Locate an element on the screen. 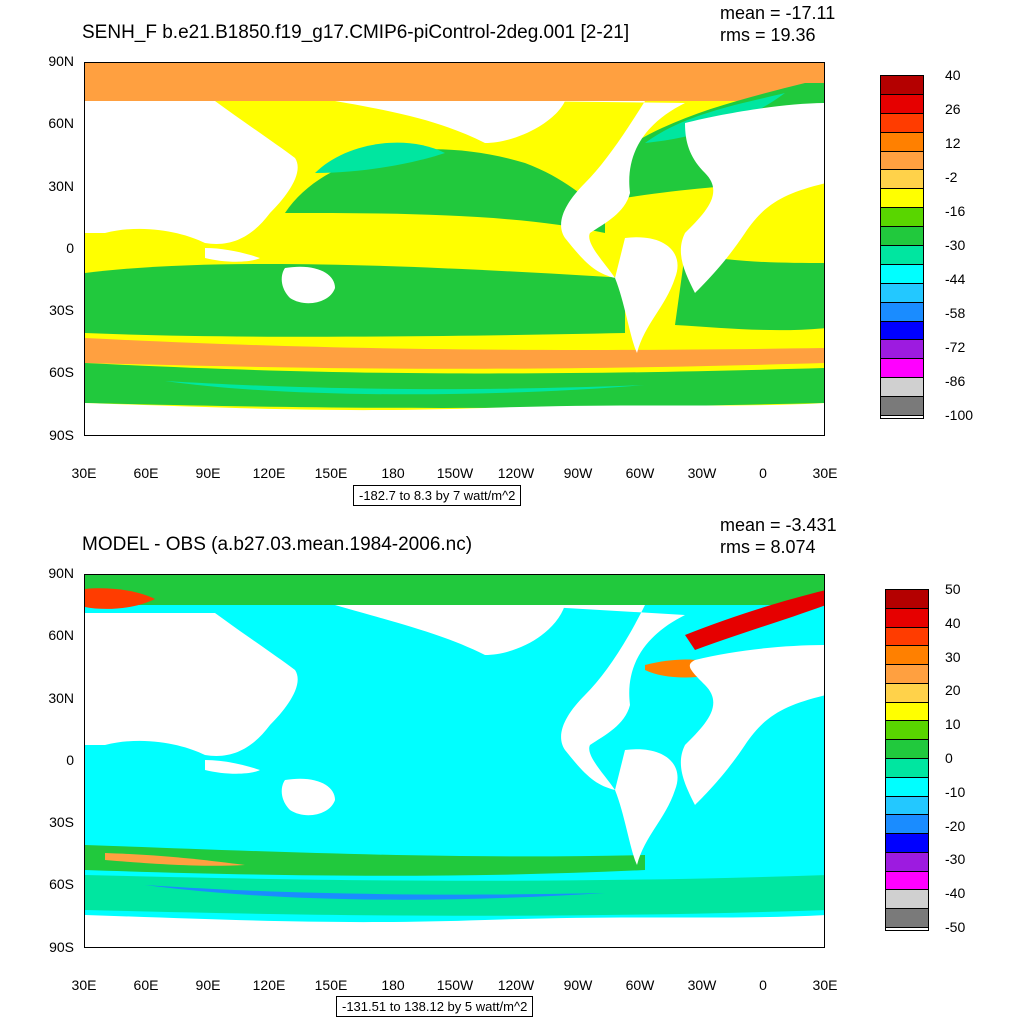  colorbar-label: -44 is located at coordinates (955, 279).